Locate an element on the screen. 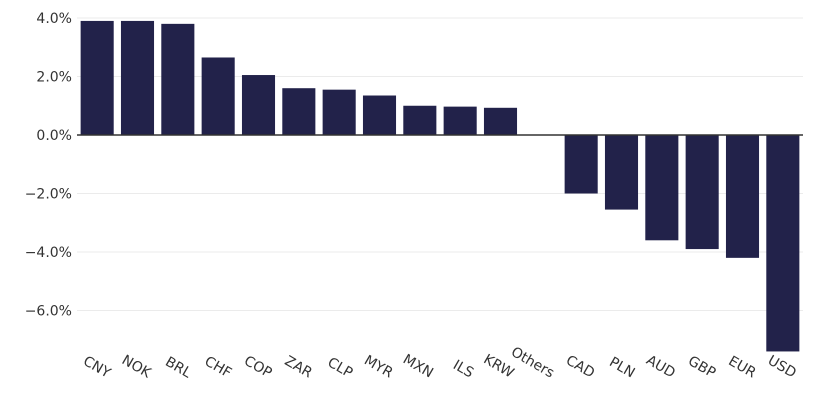 The width and height of the screenshot is (813, 410). x-tick-label-ils: ILS is located at coordinates (463, 369).